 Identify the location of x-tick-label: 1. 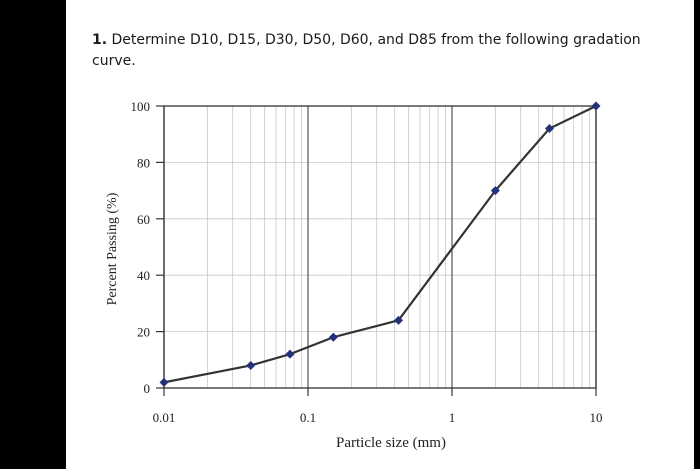
(452, 417).